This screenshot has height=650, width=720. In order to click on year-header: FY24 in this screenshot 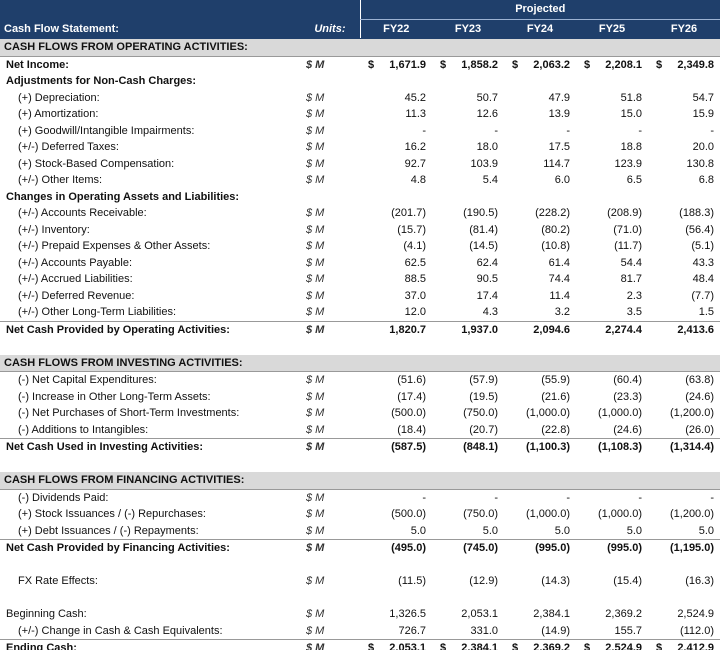, I will do `click(540, 29)`.